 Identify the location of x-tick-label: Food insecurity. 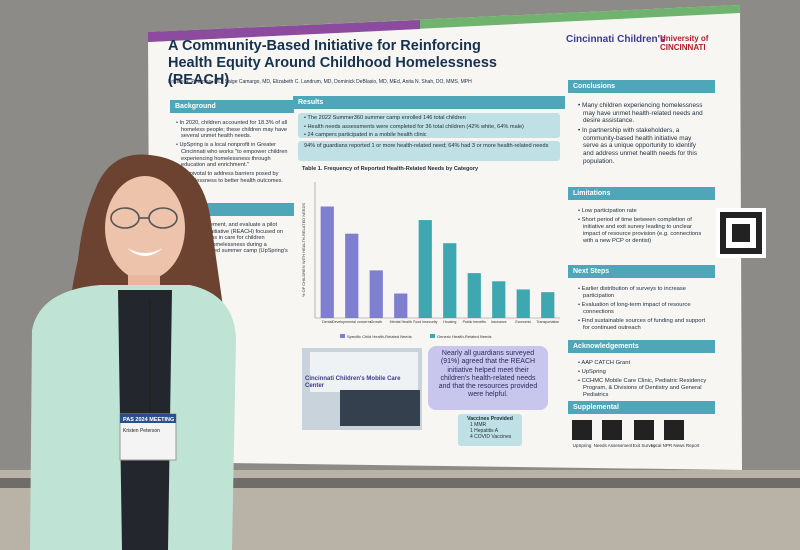
(425, 322).